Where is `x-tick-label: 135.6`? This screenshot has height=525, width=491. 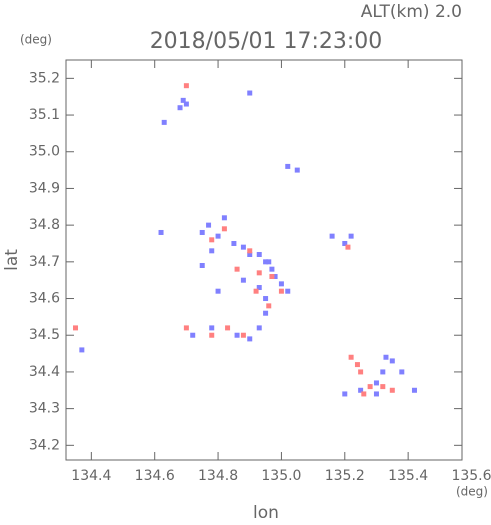
x-tick-label: 135.6 is located at coordinates (471, 476).